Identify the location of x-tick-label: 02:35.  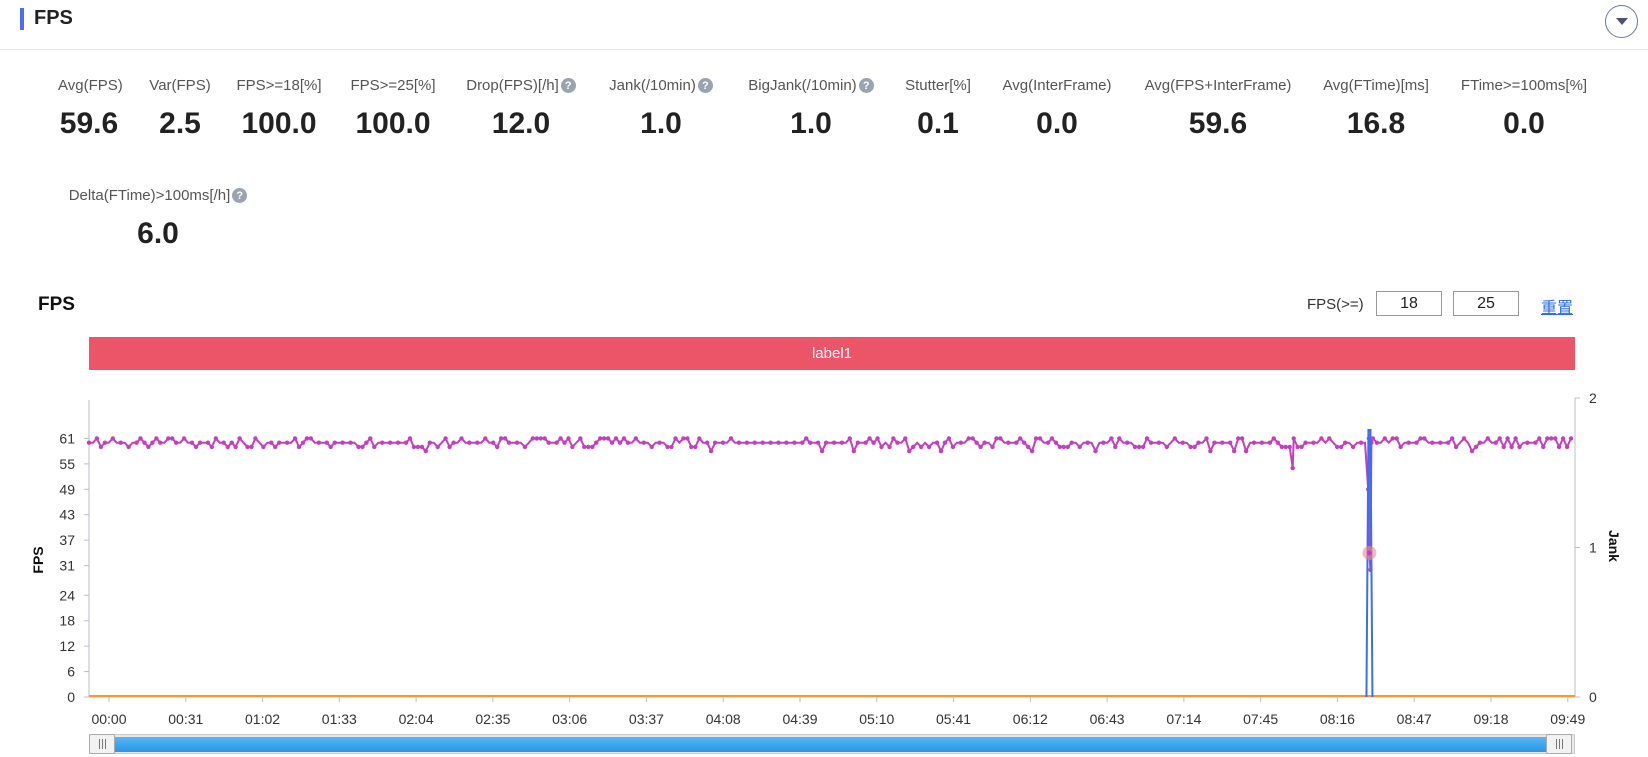
(492, 719).